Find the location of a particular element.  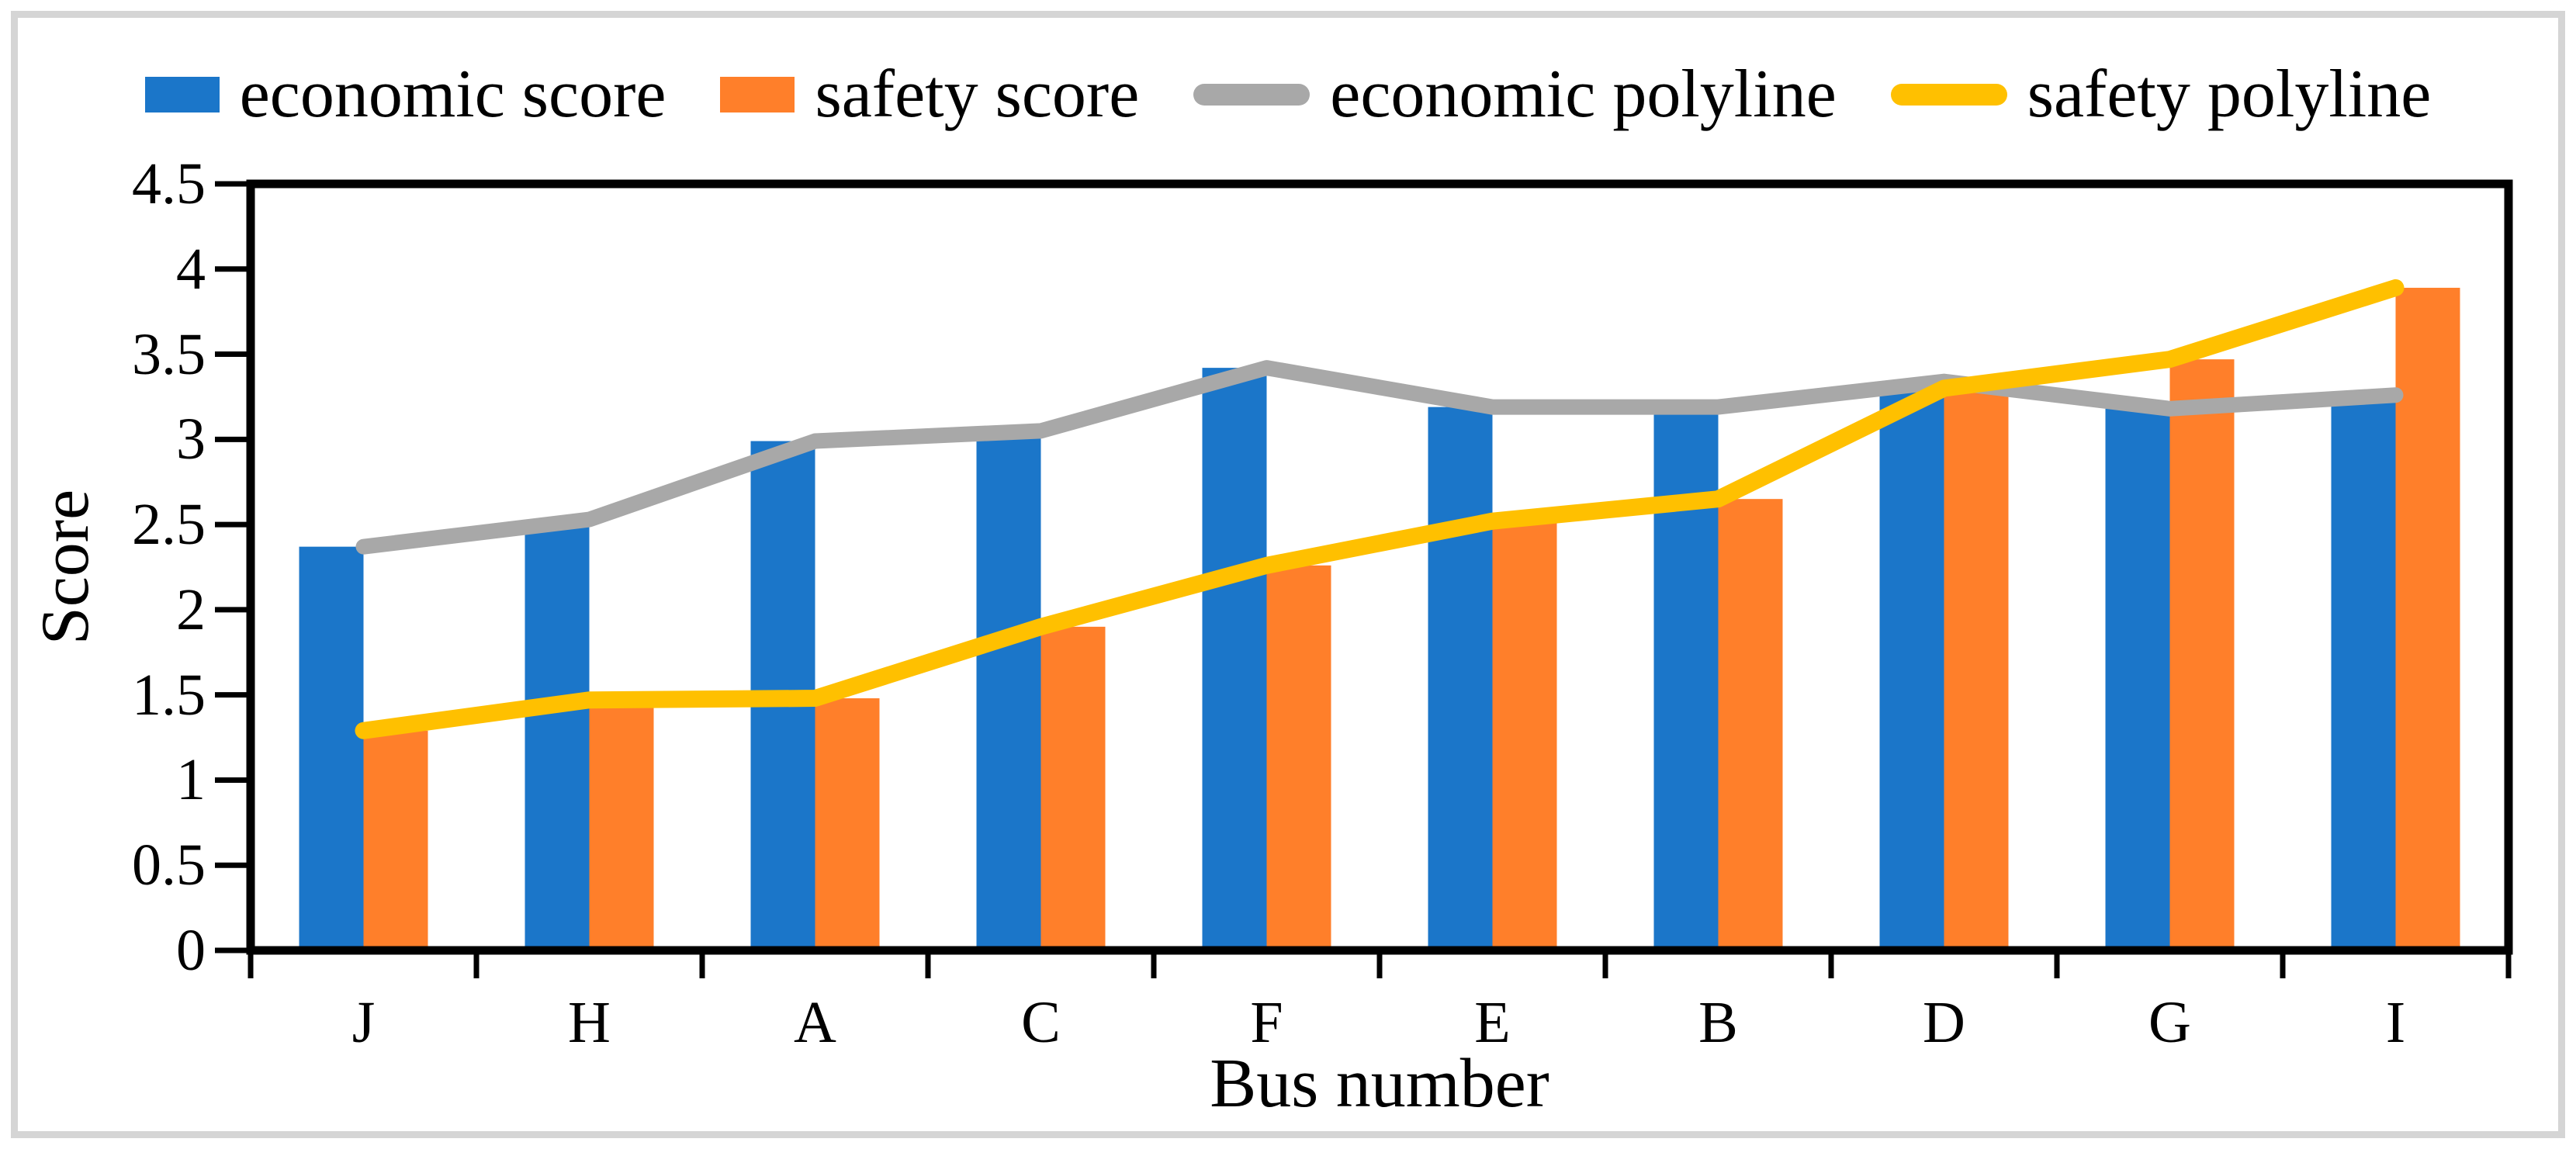

bar-economic-score-I is located at coordinates (2363, 673).